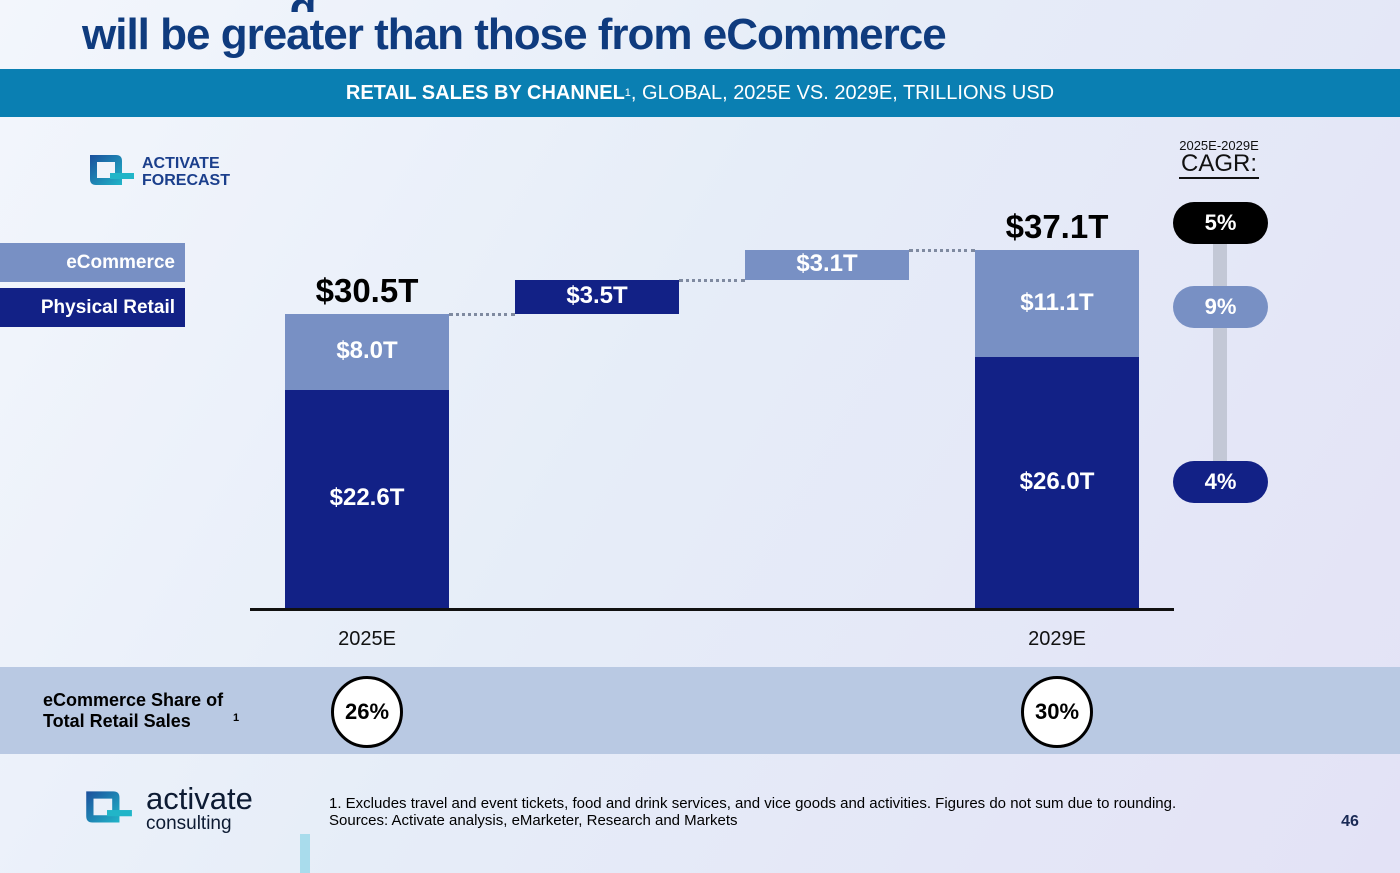  Describe the element at coordinates (1350, 821) in the screenshot. I see `page-number: 46` at that location.